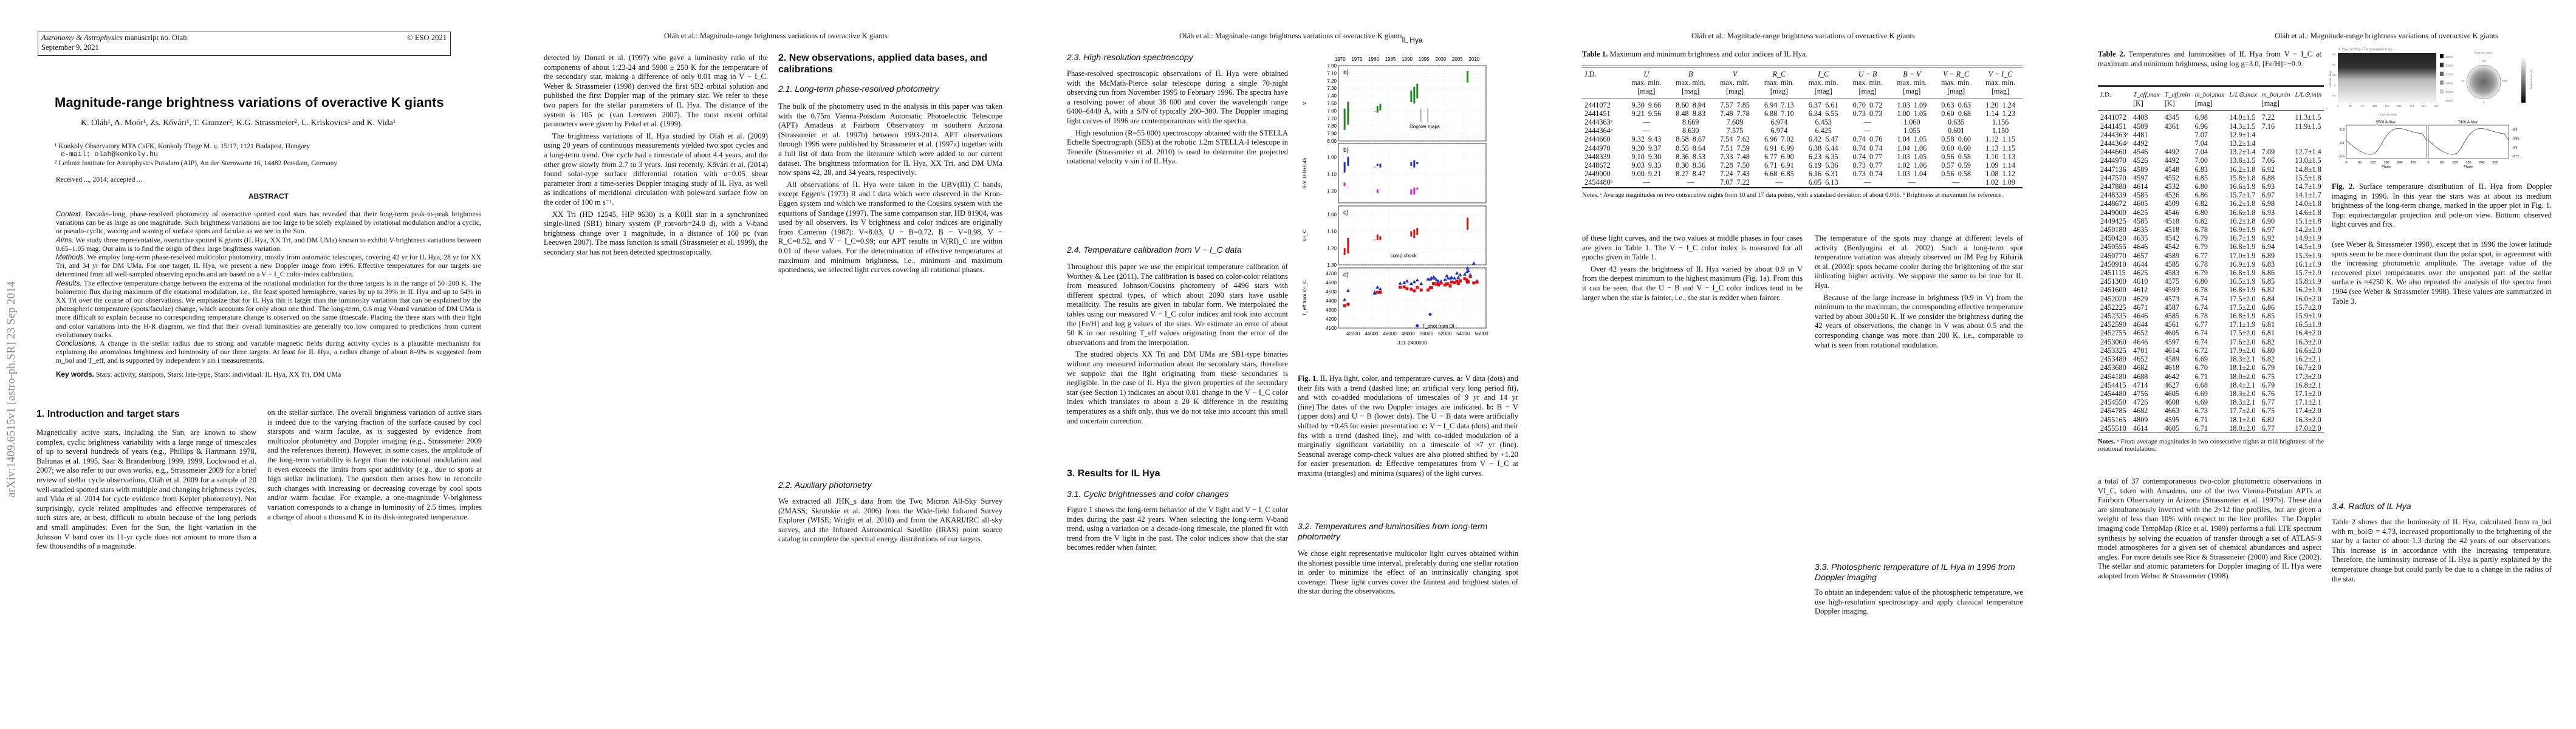 The width and height of the screenshot is (2576, 729). What do you see at coordinates (2201, 342) in the screenshot?
I see `table-cell: 6.74` at bounding box center [2201, 342].